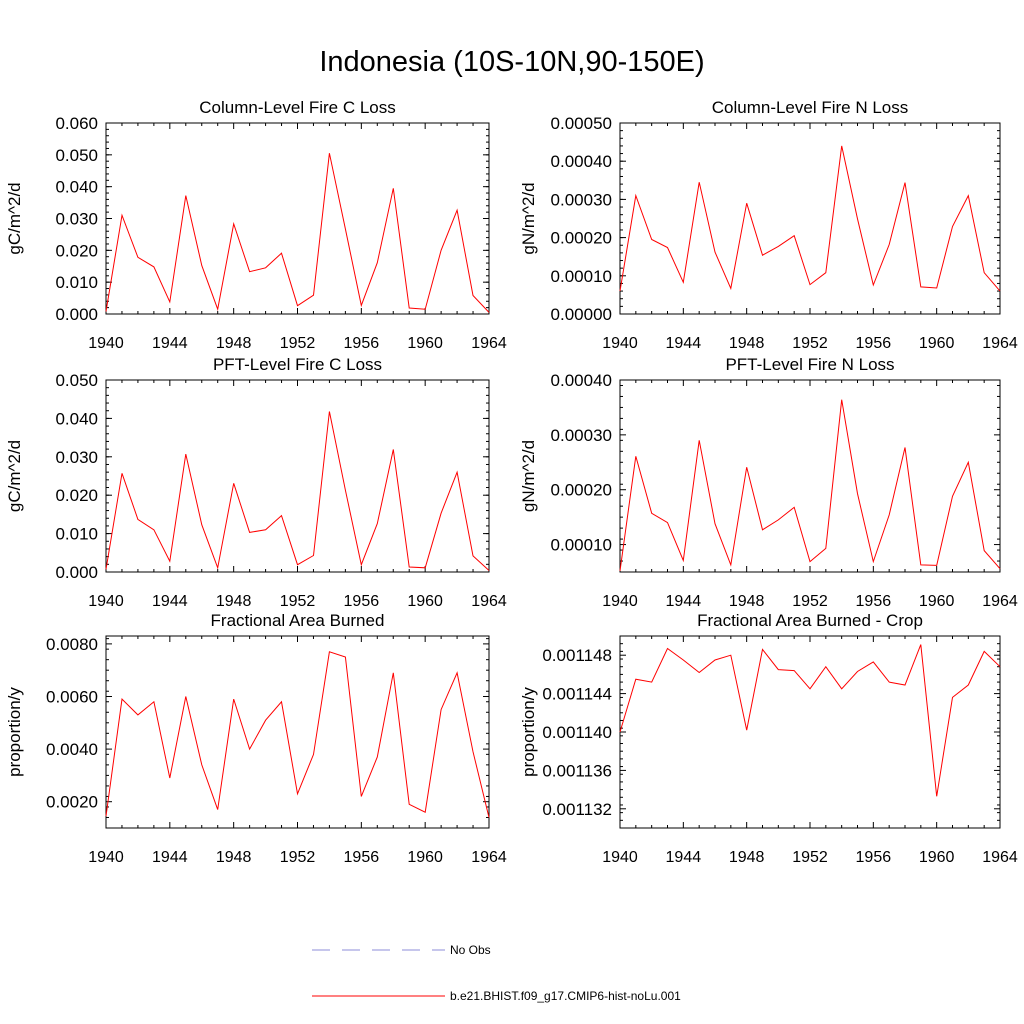 This screenshot has height=1024, width=1024. Describe the element at coordinates (565, 996) in the screenshot. I see `legend-label-model: b.e21.BHIST.f09_g17.CMIP6-hist-noLu.001` at that location.